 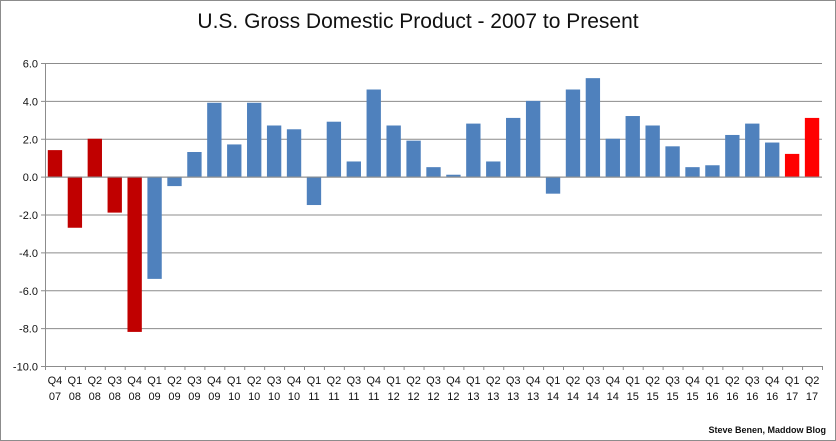 I want to click on y-tick-label: -6.0, so click(x=28, y=292).